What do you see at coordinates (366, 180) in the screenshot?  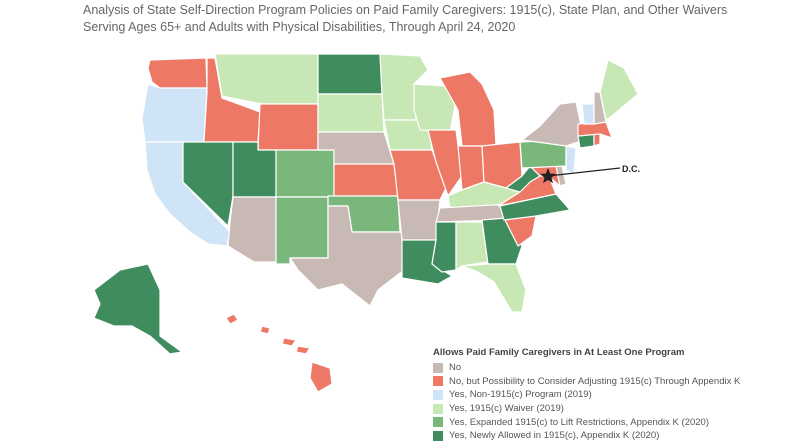 I see `state-KS` at bounding box center [366, 180].